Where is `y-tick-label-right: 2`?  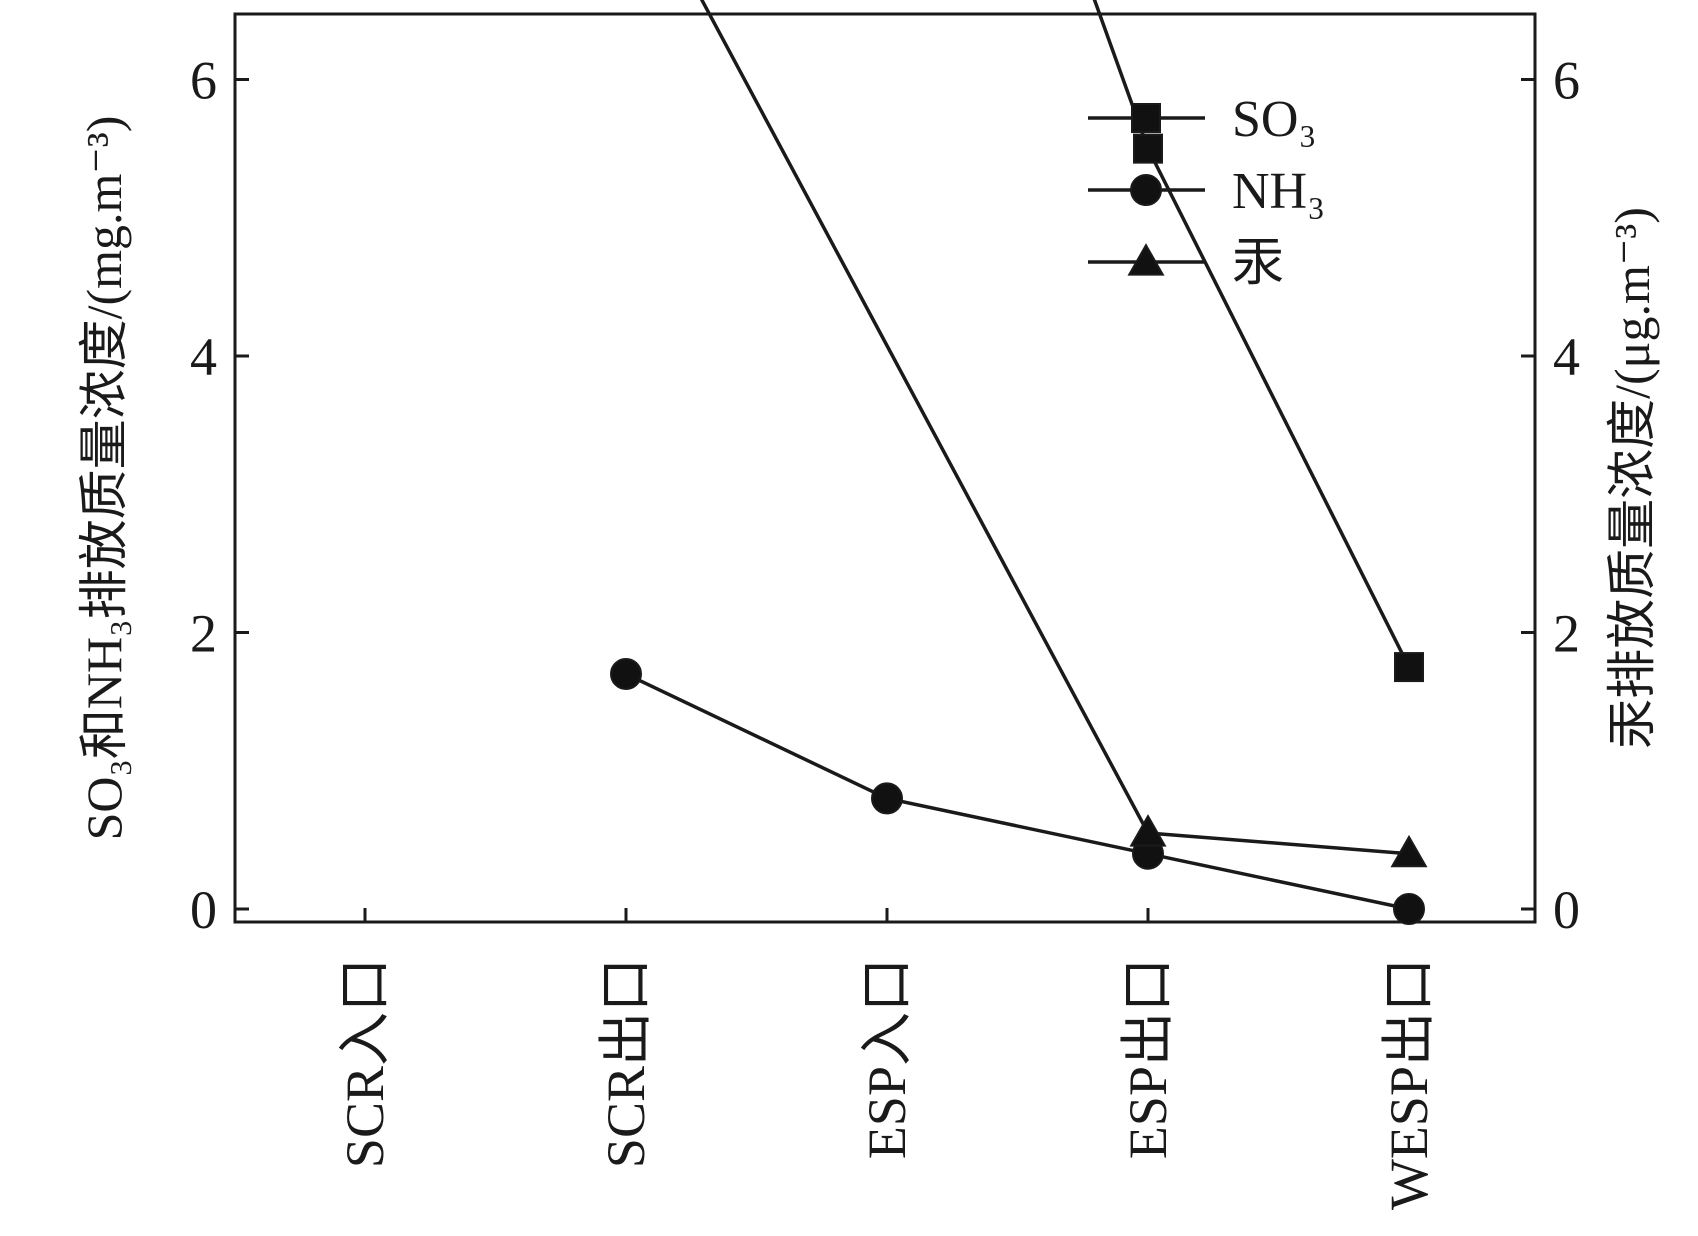 y-tick-label-right: 2 is located at coordinates (1566, 634).